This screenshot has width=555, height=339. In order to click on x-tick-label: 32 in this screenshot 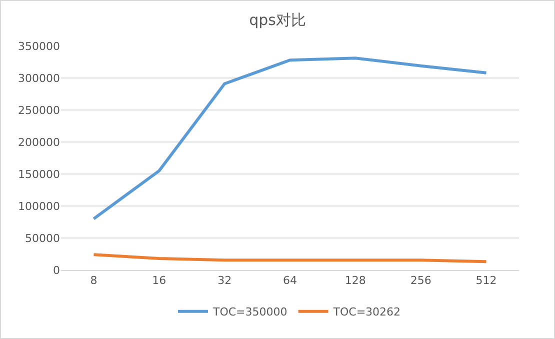, I will do `click(225, 281)`.